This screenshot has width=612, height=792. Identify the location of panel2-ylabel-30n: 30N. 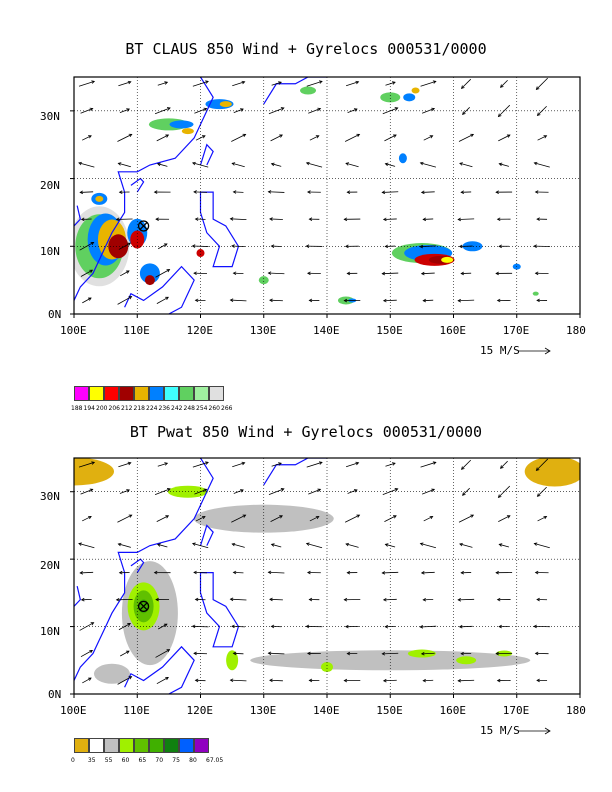
(50, 496).